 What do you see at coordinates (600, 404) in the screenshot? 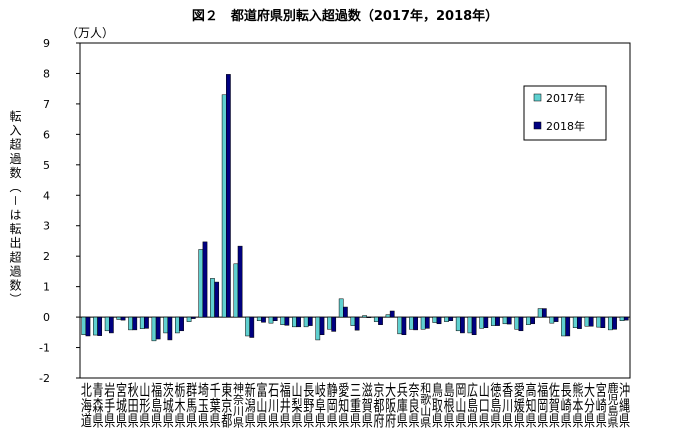
I see `x-tick-label: 宮崎県` at bounding box center [600, 404].